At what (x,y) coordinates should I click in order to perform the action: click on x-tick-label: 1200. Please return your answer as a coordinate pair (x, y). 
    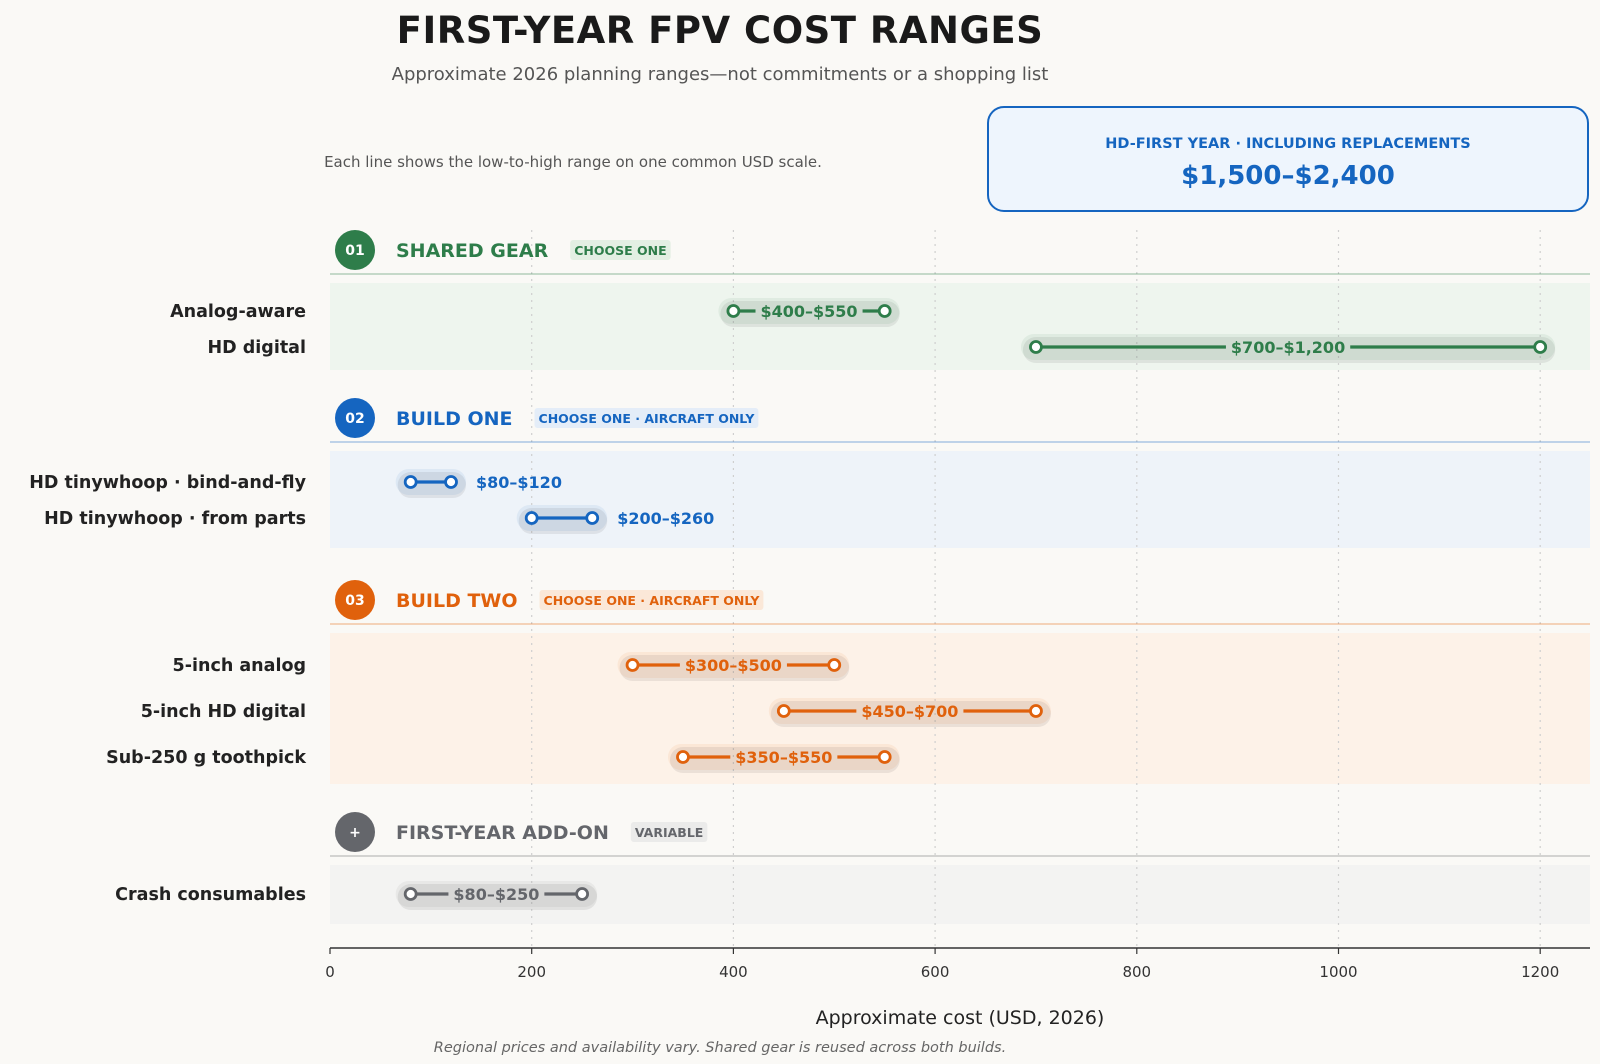
    Looking at the image, I should click on (1540, 972).